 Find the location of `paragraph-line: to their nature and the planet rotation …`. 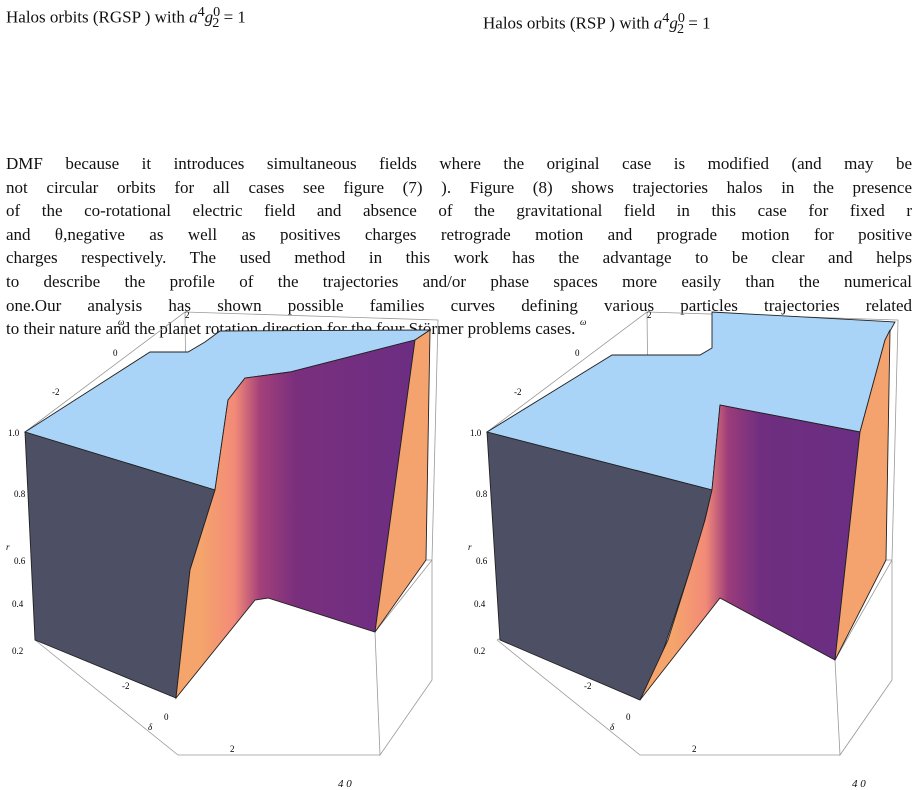

paragraph-line: to their nature and the planet rotation … is located at coordinates (291, 329).